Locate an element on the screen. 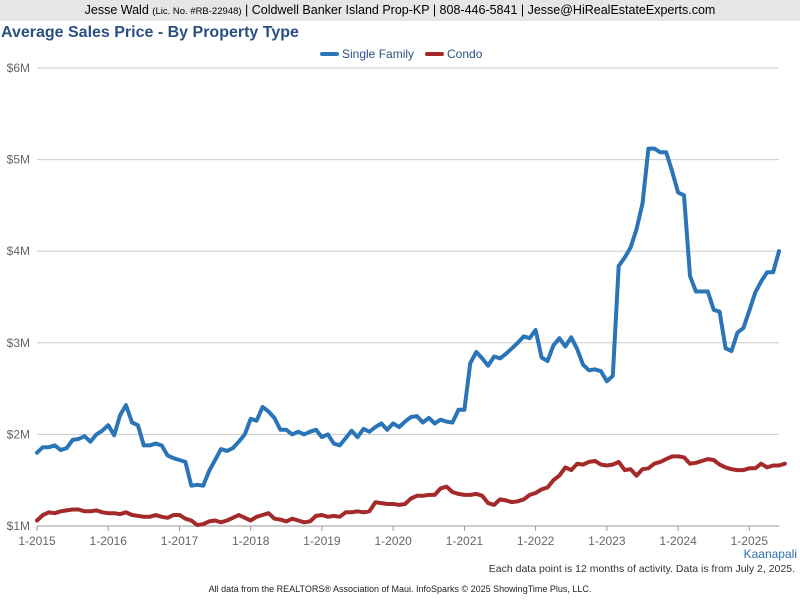 The image size is (800, 600). legend-label-condo: Condo is located at coordinates (465, 54).